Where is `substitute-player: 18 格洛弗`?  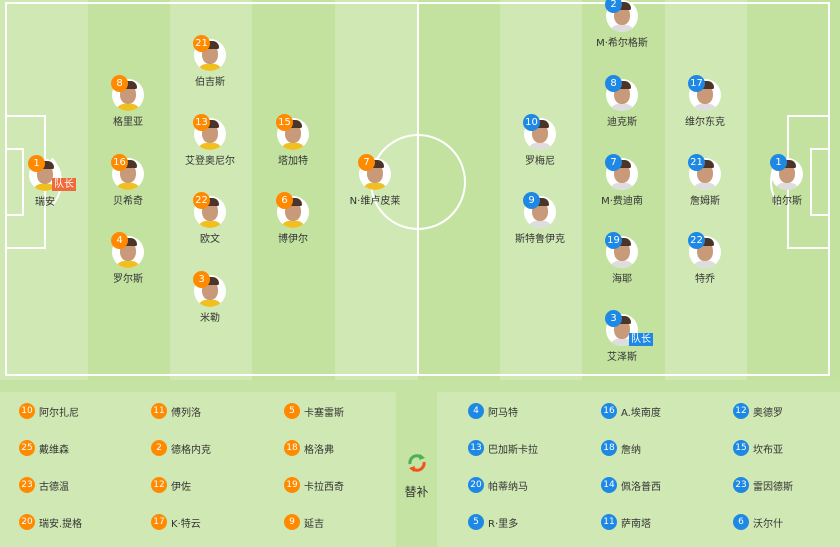
substitute-player: 18 格洛弗 is located at coordinates (309, 448).